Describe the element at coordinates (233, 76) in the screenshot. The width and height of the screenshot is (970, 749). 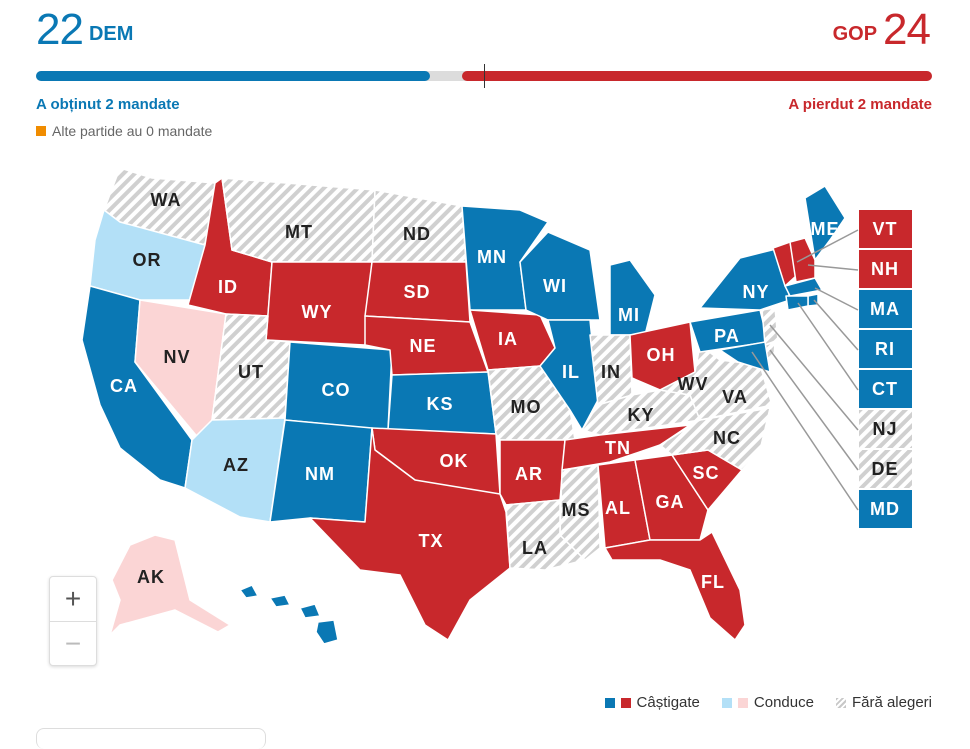
I see `dem-bar-fill` at that location.